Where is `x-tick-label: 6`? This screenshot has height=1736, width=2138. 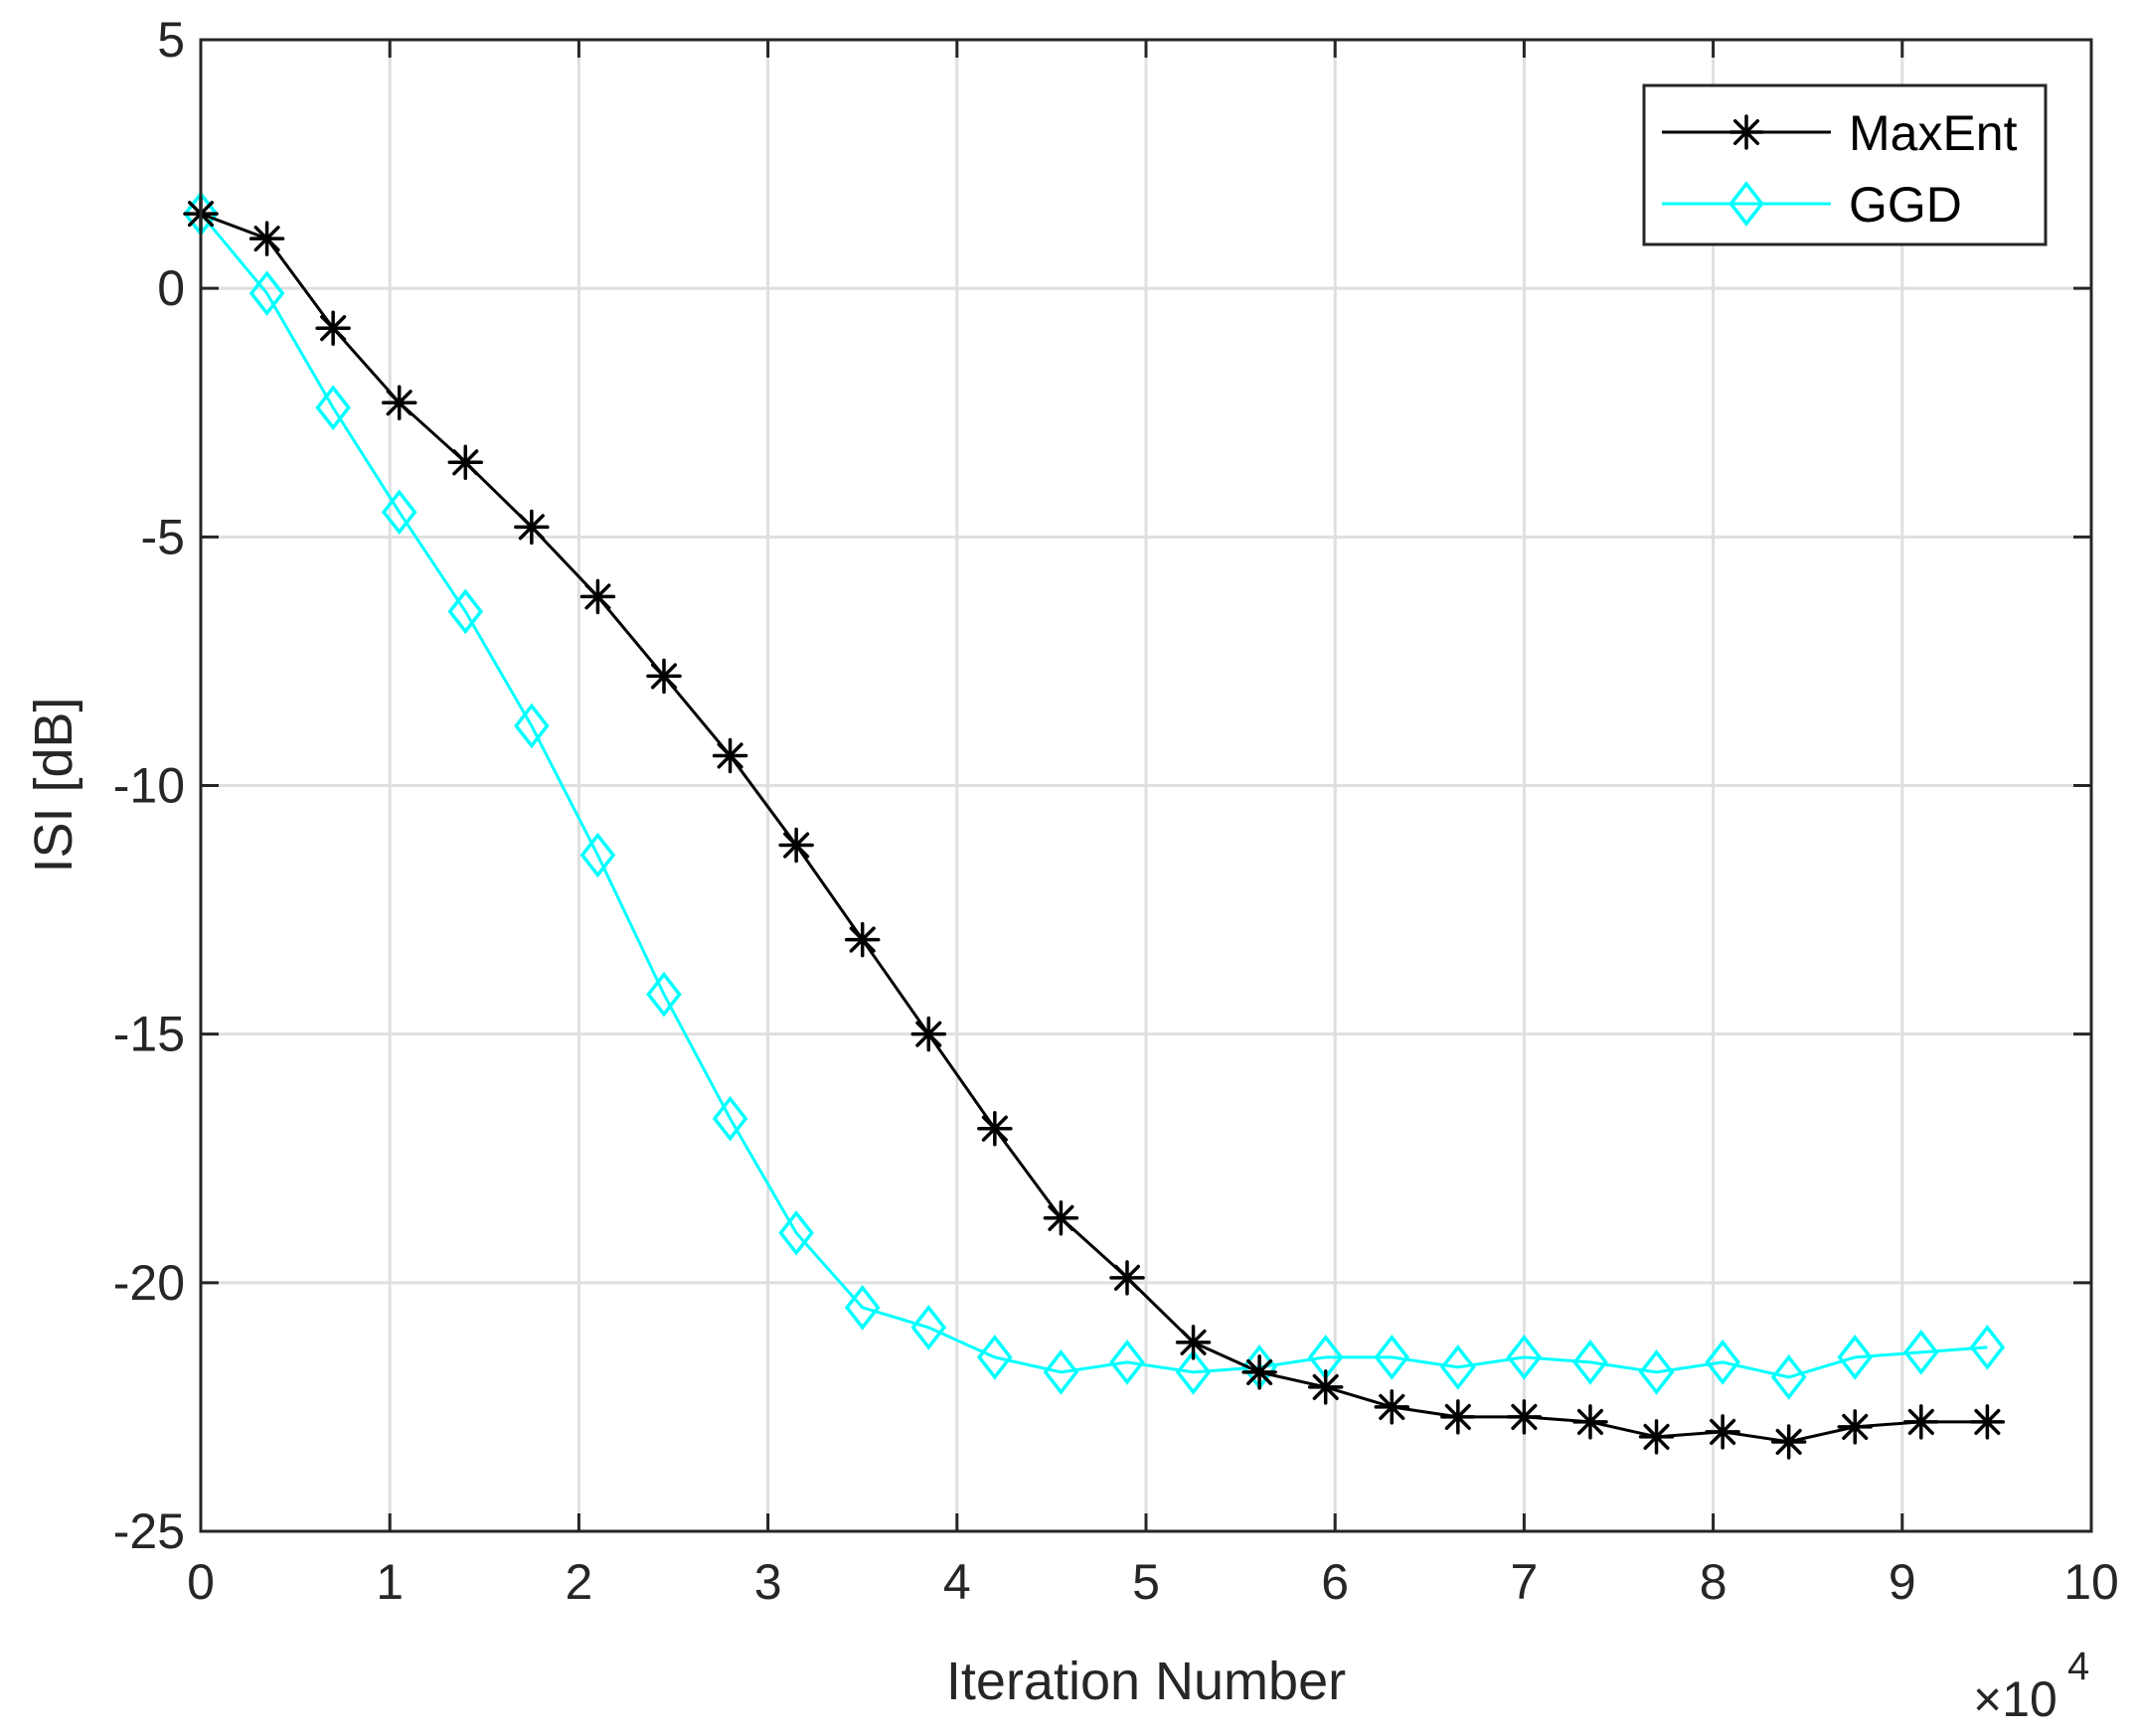 x-tick-label: 6 is located at coordinates (1335, 1582).